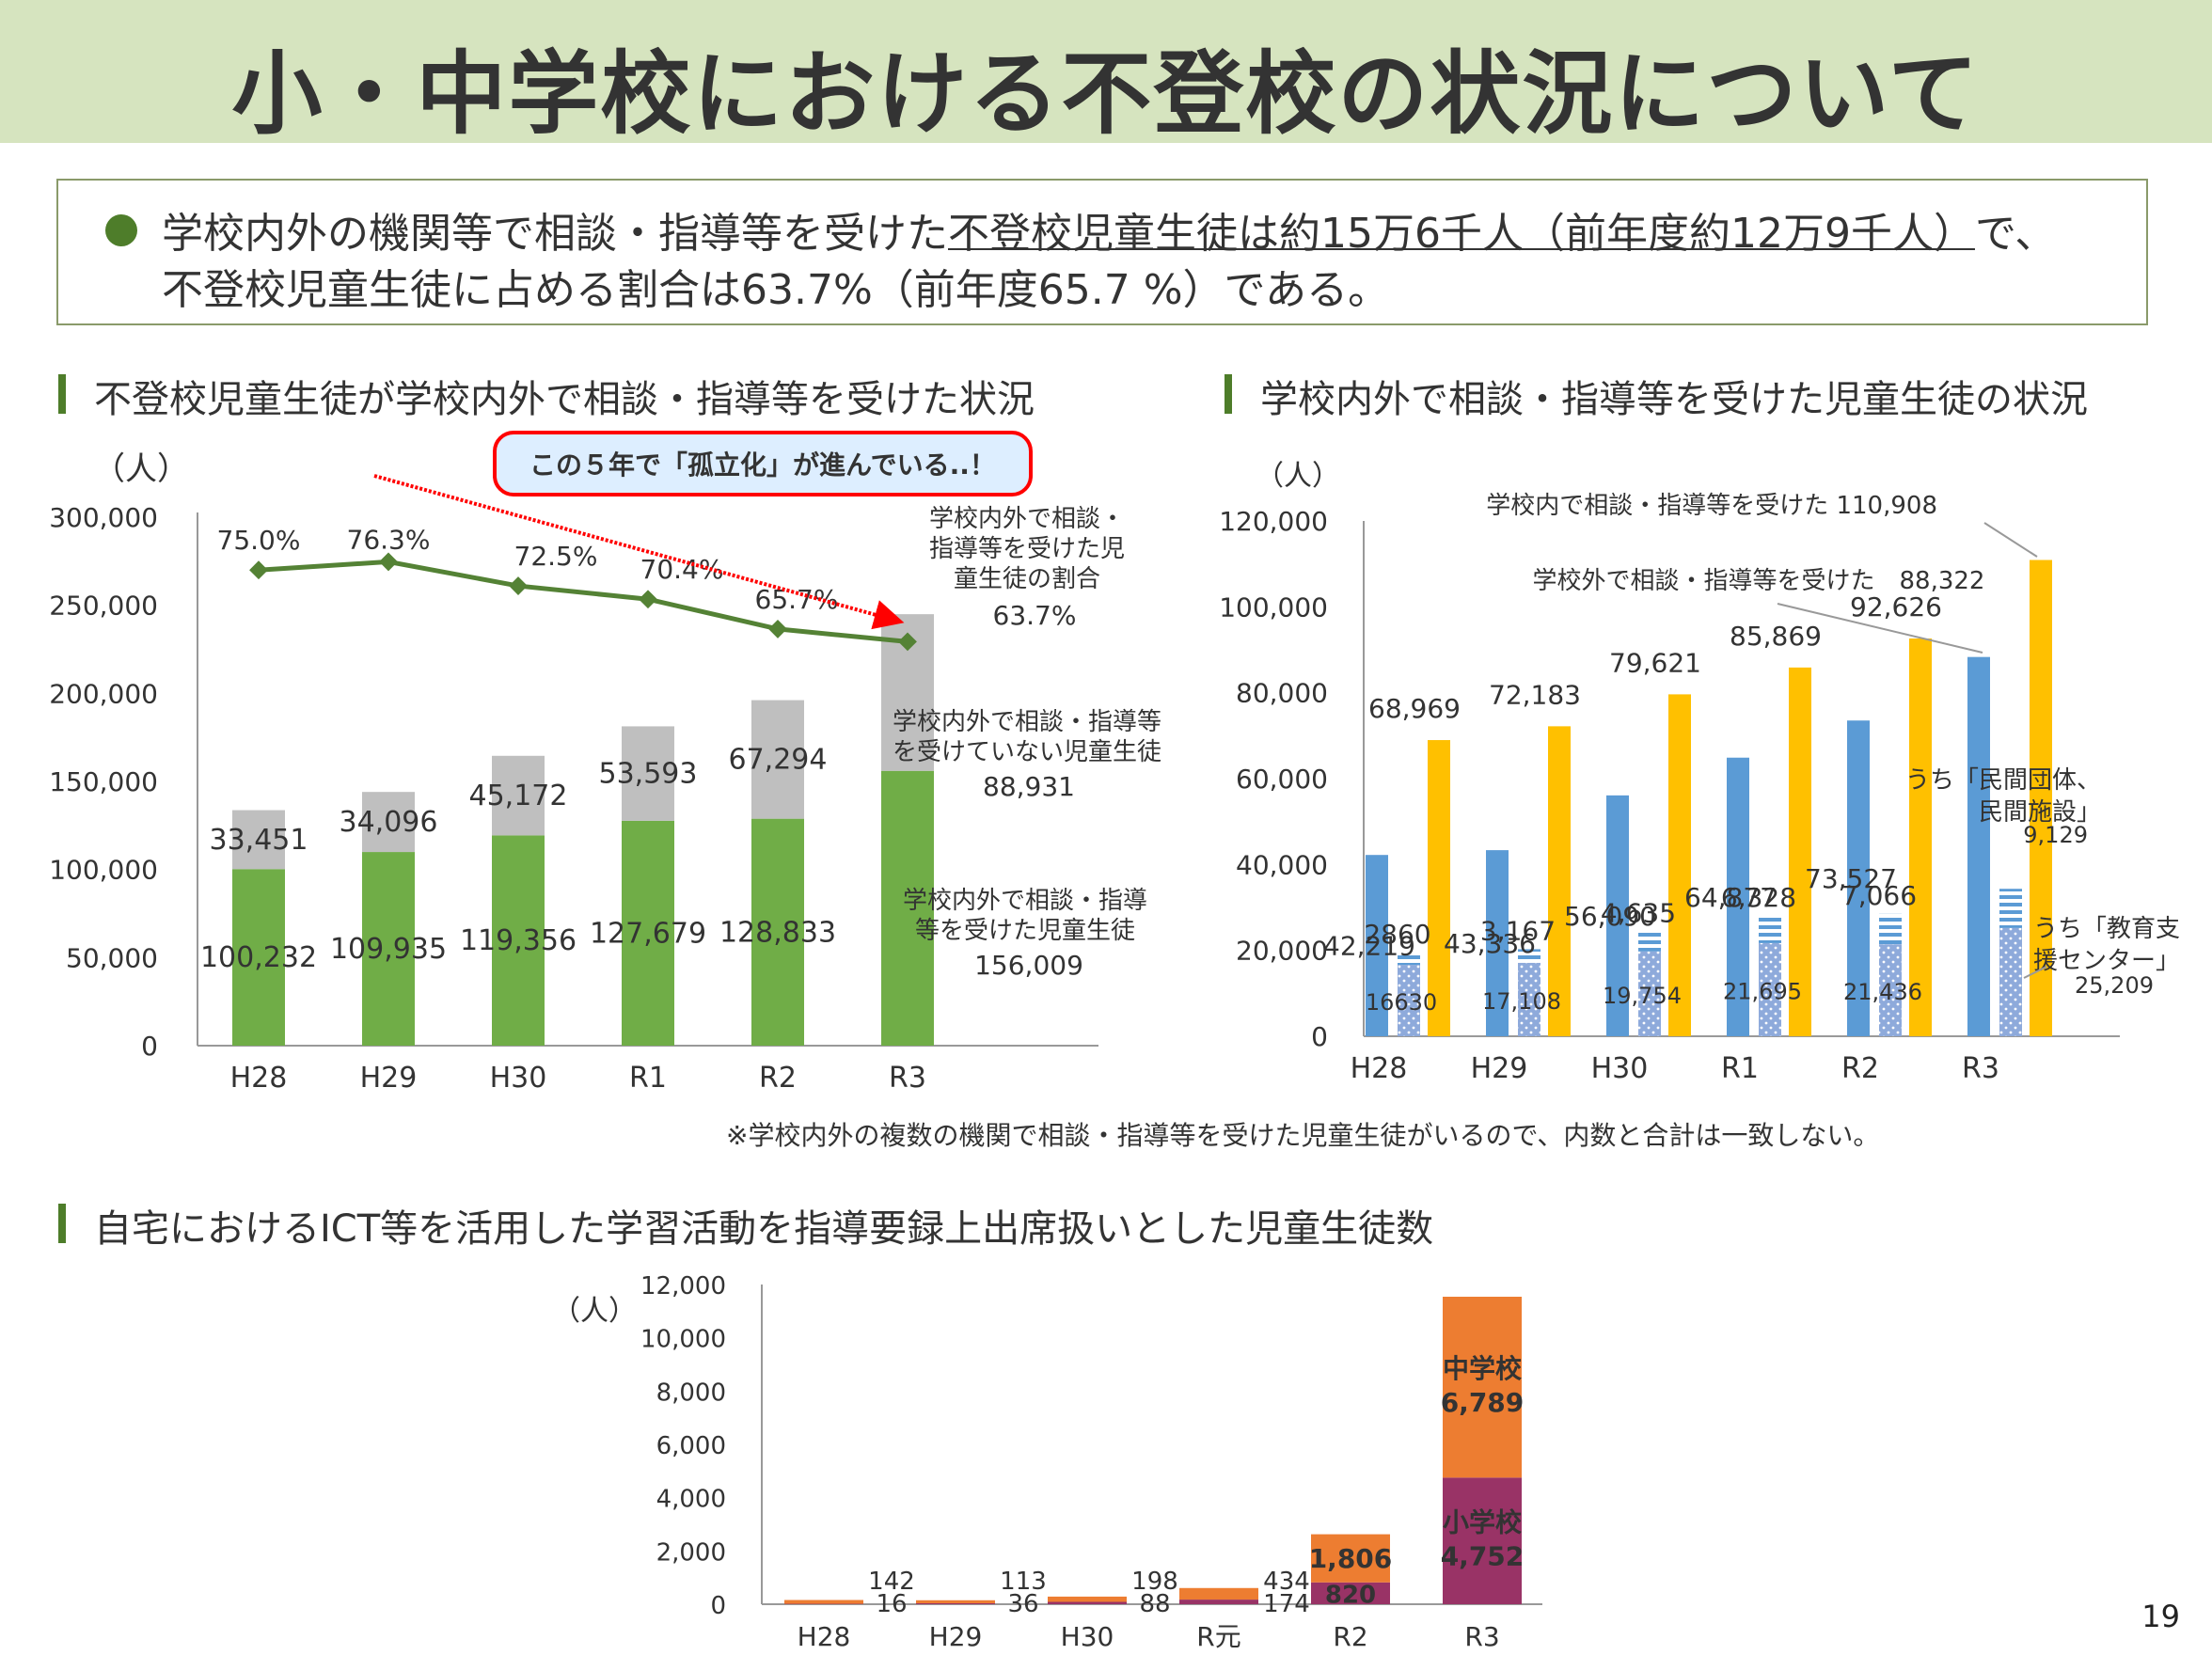 The width and height of the screenshot is (2212, 1655). I want to click on chart2-value-private: 6,328, so click(1758, 897).